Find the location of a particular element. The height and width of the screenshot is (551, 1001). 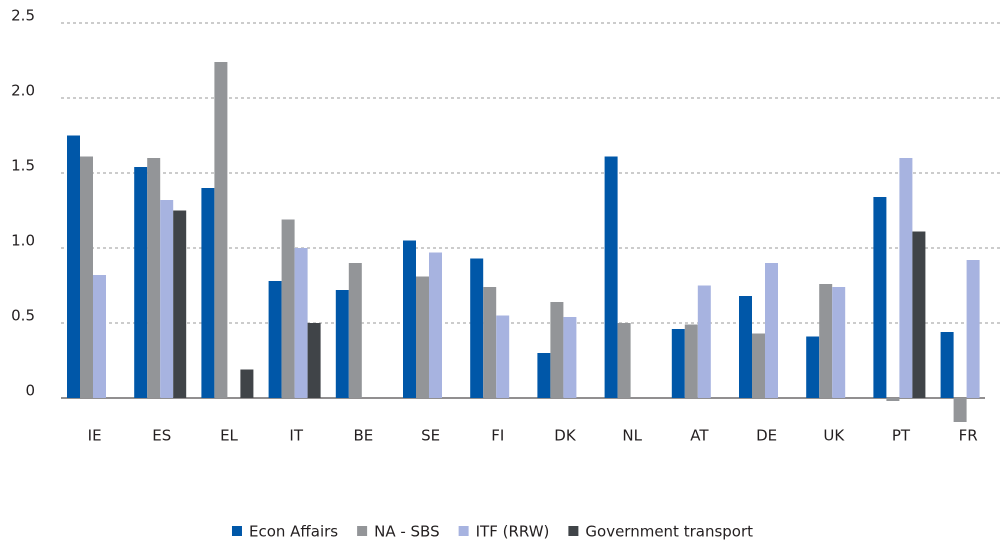

x-tick-label: DE is located at coordinates (766, 436).